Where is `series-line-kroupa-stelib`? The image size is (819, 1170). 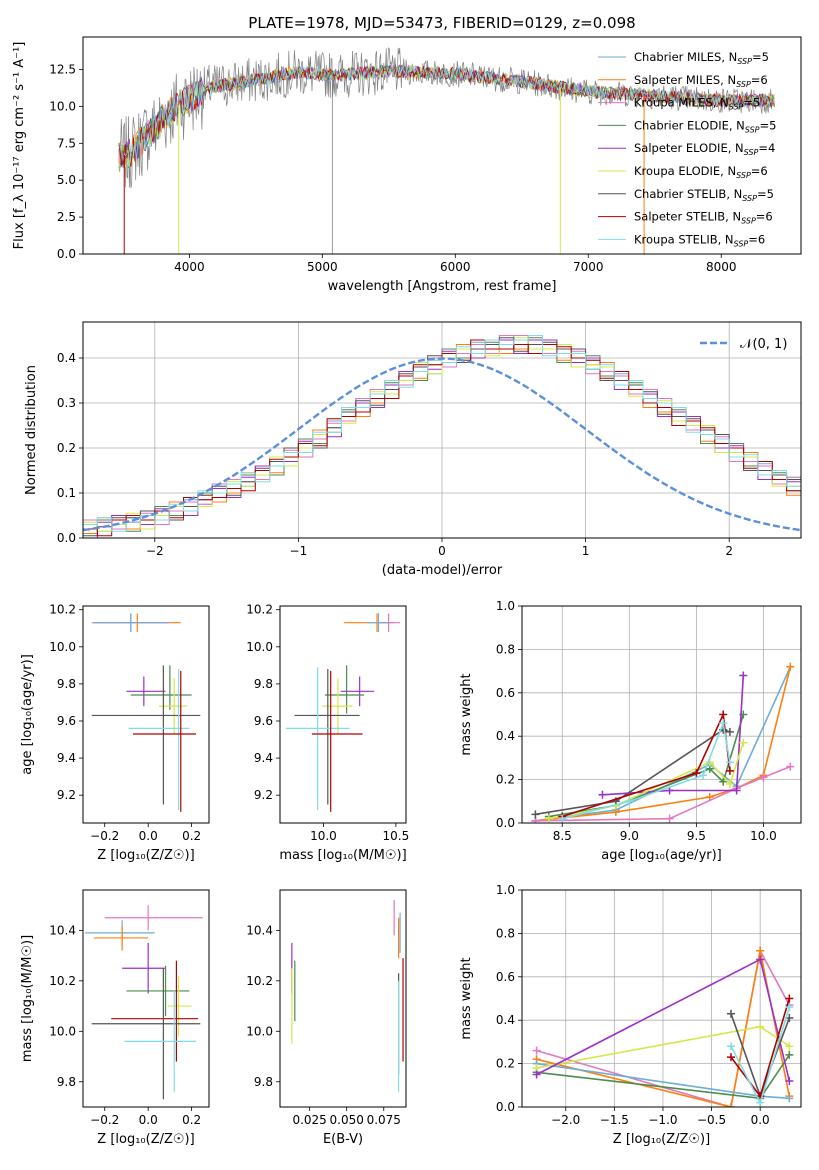
series-line-kroupa-stelib is located at coordinates (646, 770).